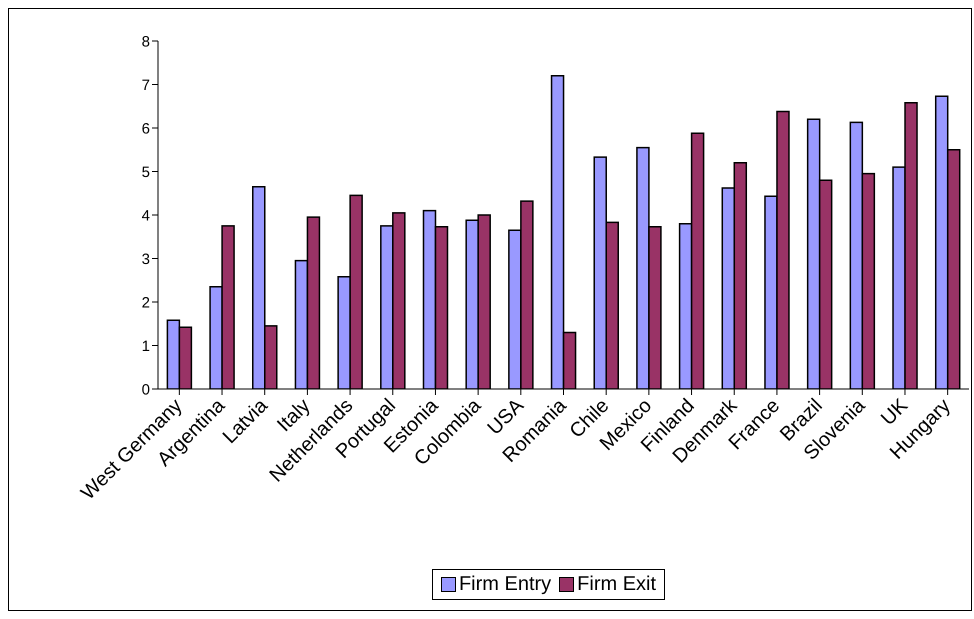  Describe the element at coordinates (616, 584) in the screenshot. I see `legend-label: Firm Exit` at that location.